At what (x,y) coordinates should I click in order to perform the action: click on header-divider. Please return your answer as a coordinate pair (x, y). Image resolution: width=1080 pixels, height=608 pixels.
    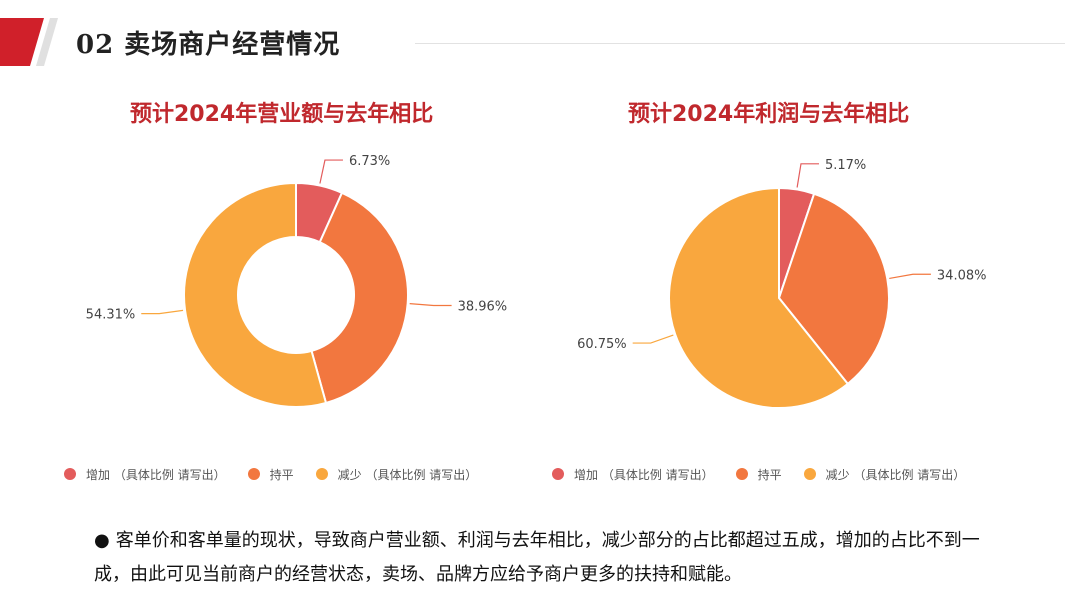
    Looking at the image, I should click on (740, 43).